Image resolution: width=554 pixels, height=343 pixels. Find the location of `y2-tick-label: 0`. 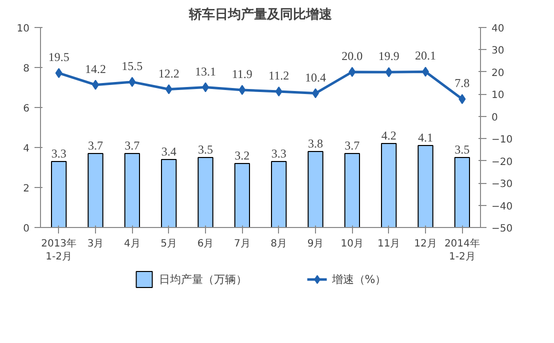

y2-tick-label: 0 is located at coordinates (495, 118).